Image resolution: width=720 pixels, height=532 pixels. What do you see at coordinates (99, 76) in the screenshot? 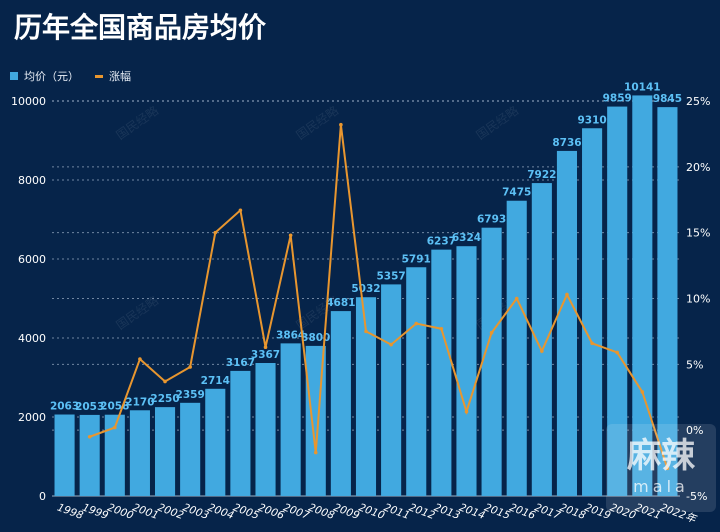
I see `legend-swatch-line` at bounding box center [99, 76].